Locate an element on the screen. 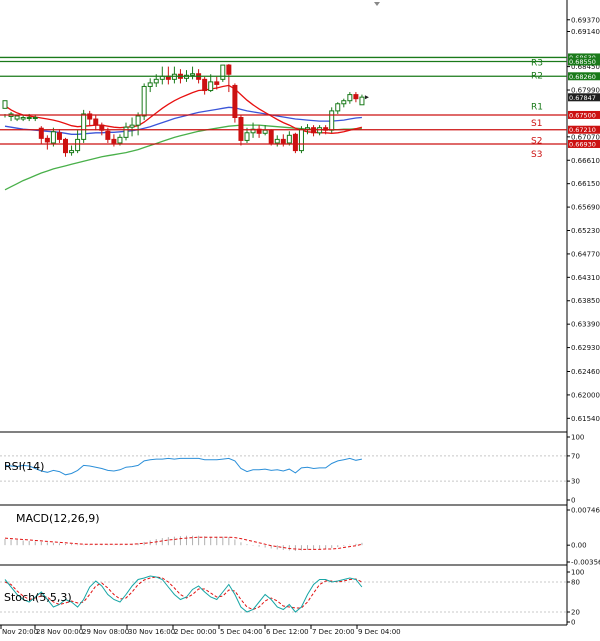  price-tick-label: 0.62930 is located at coordinates (585, 348).